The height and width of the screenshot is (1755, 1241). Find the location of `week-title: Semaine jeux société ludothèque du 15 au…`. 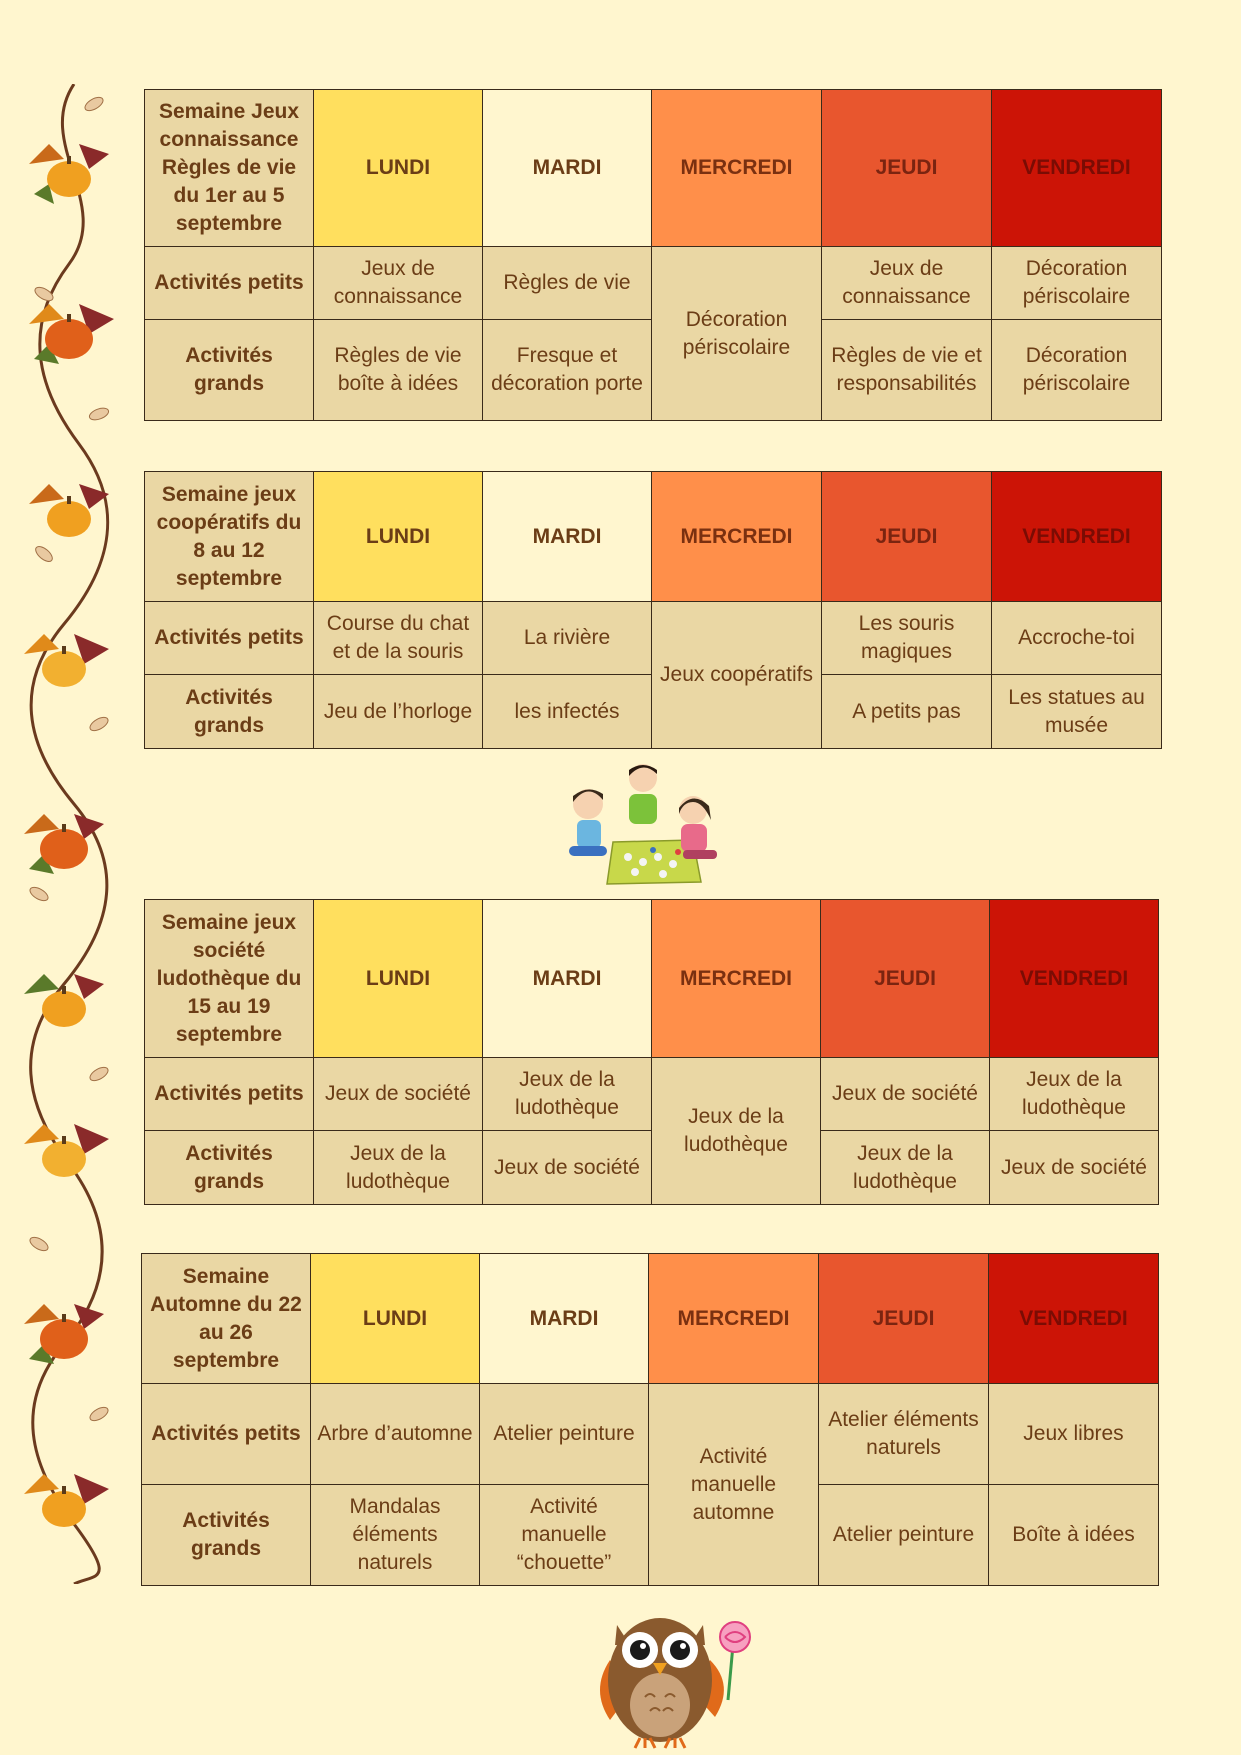

week-title: Semaine jeux société ludothèque du 15 au… is located at coordinates (229, 978).